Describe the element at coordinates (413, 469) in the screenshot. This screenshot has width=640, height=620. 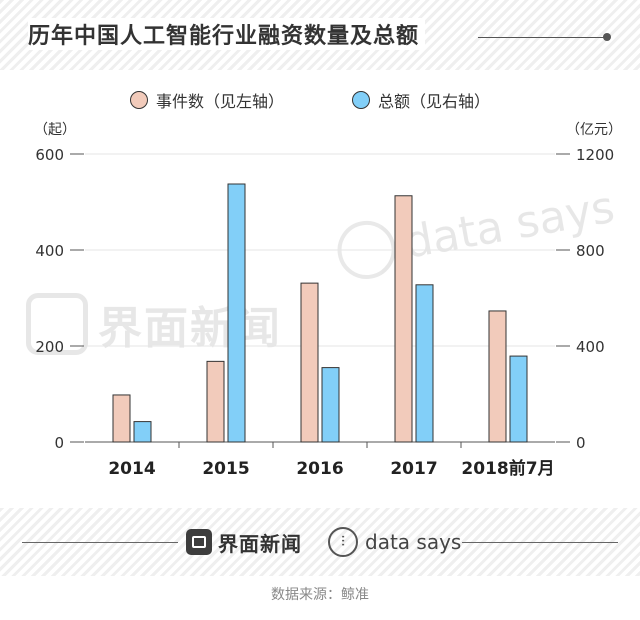
I see `x-tick-label: 2017` at that location.